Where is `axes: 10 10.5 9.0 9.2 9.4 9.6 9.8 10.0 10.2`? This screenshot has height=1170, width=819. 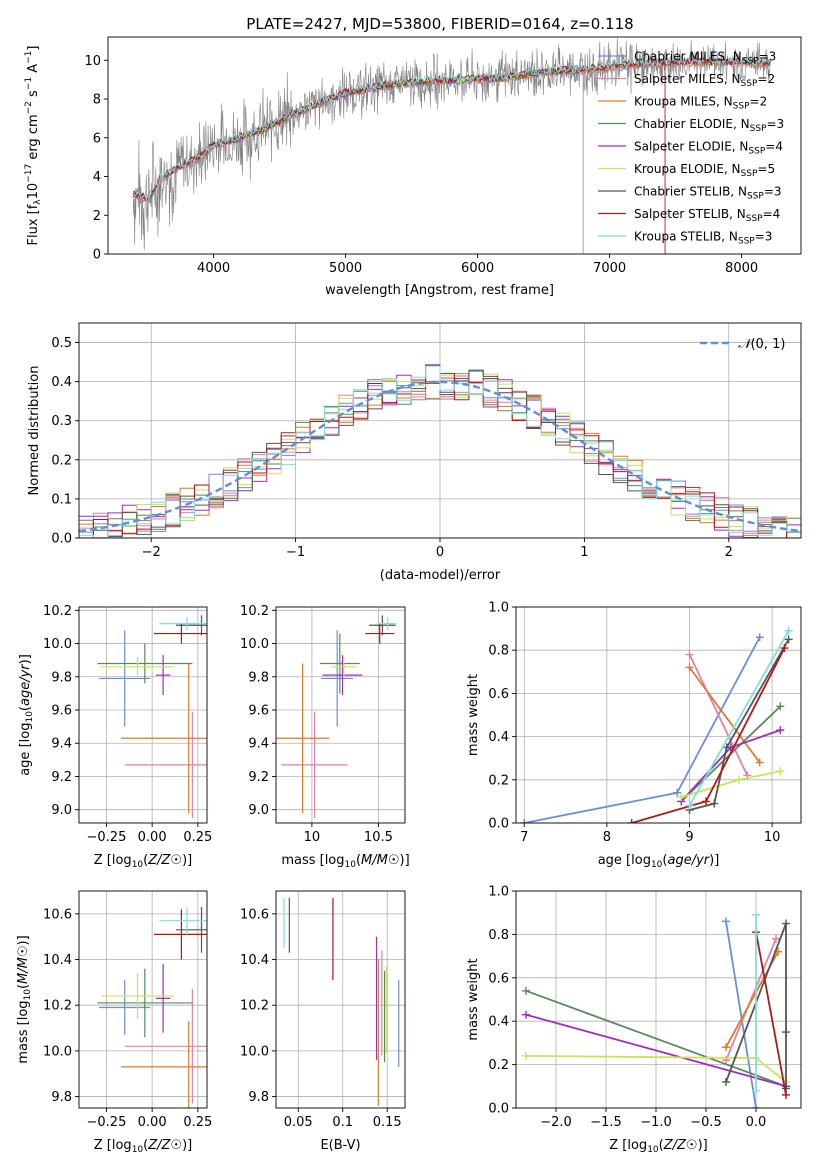 axes: 10 10.5 9.0 9.2 9.4 9.6 9.8 10.0 10.2 is located at coordinates (323, 724).